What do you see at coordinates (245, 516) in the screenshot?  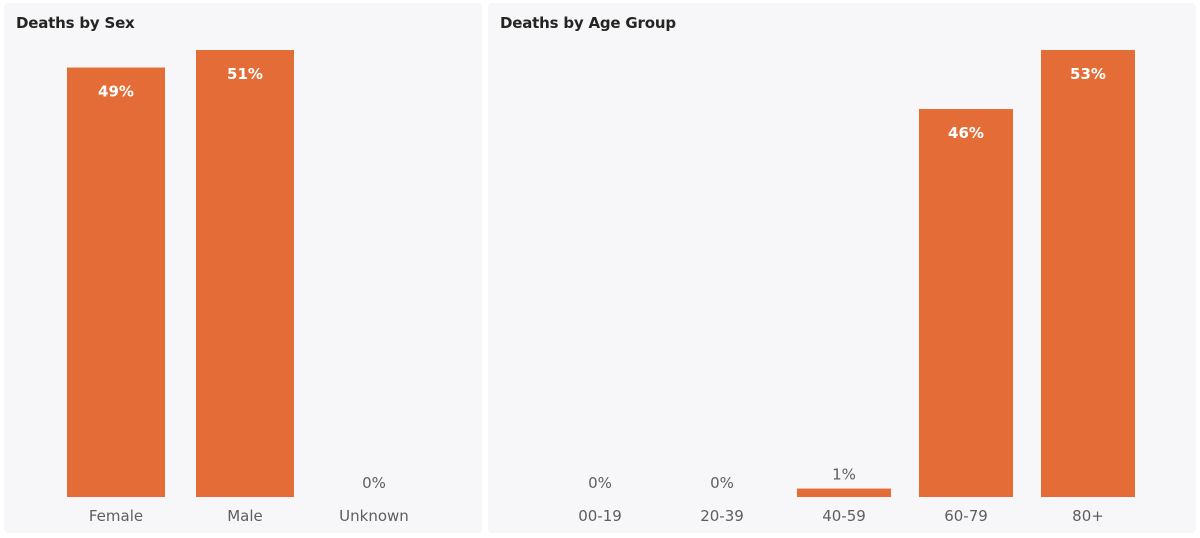 I see `x-tick-label: Male` at bounding box center [245, 516].